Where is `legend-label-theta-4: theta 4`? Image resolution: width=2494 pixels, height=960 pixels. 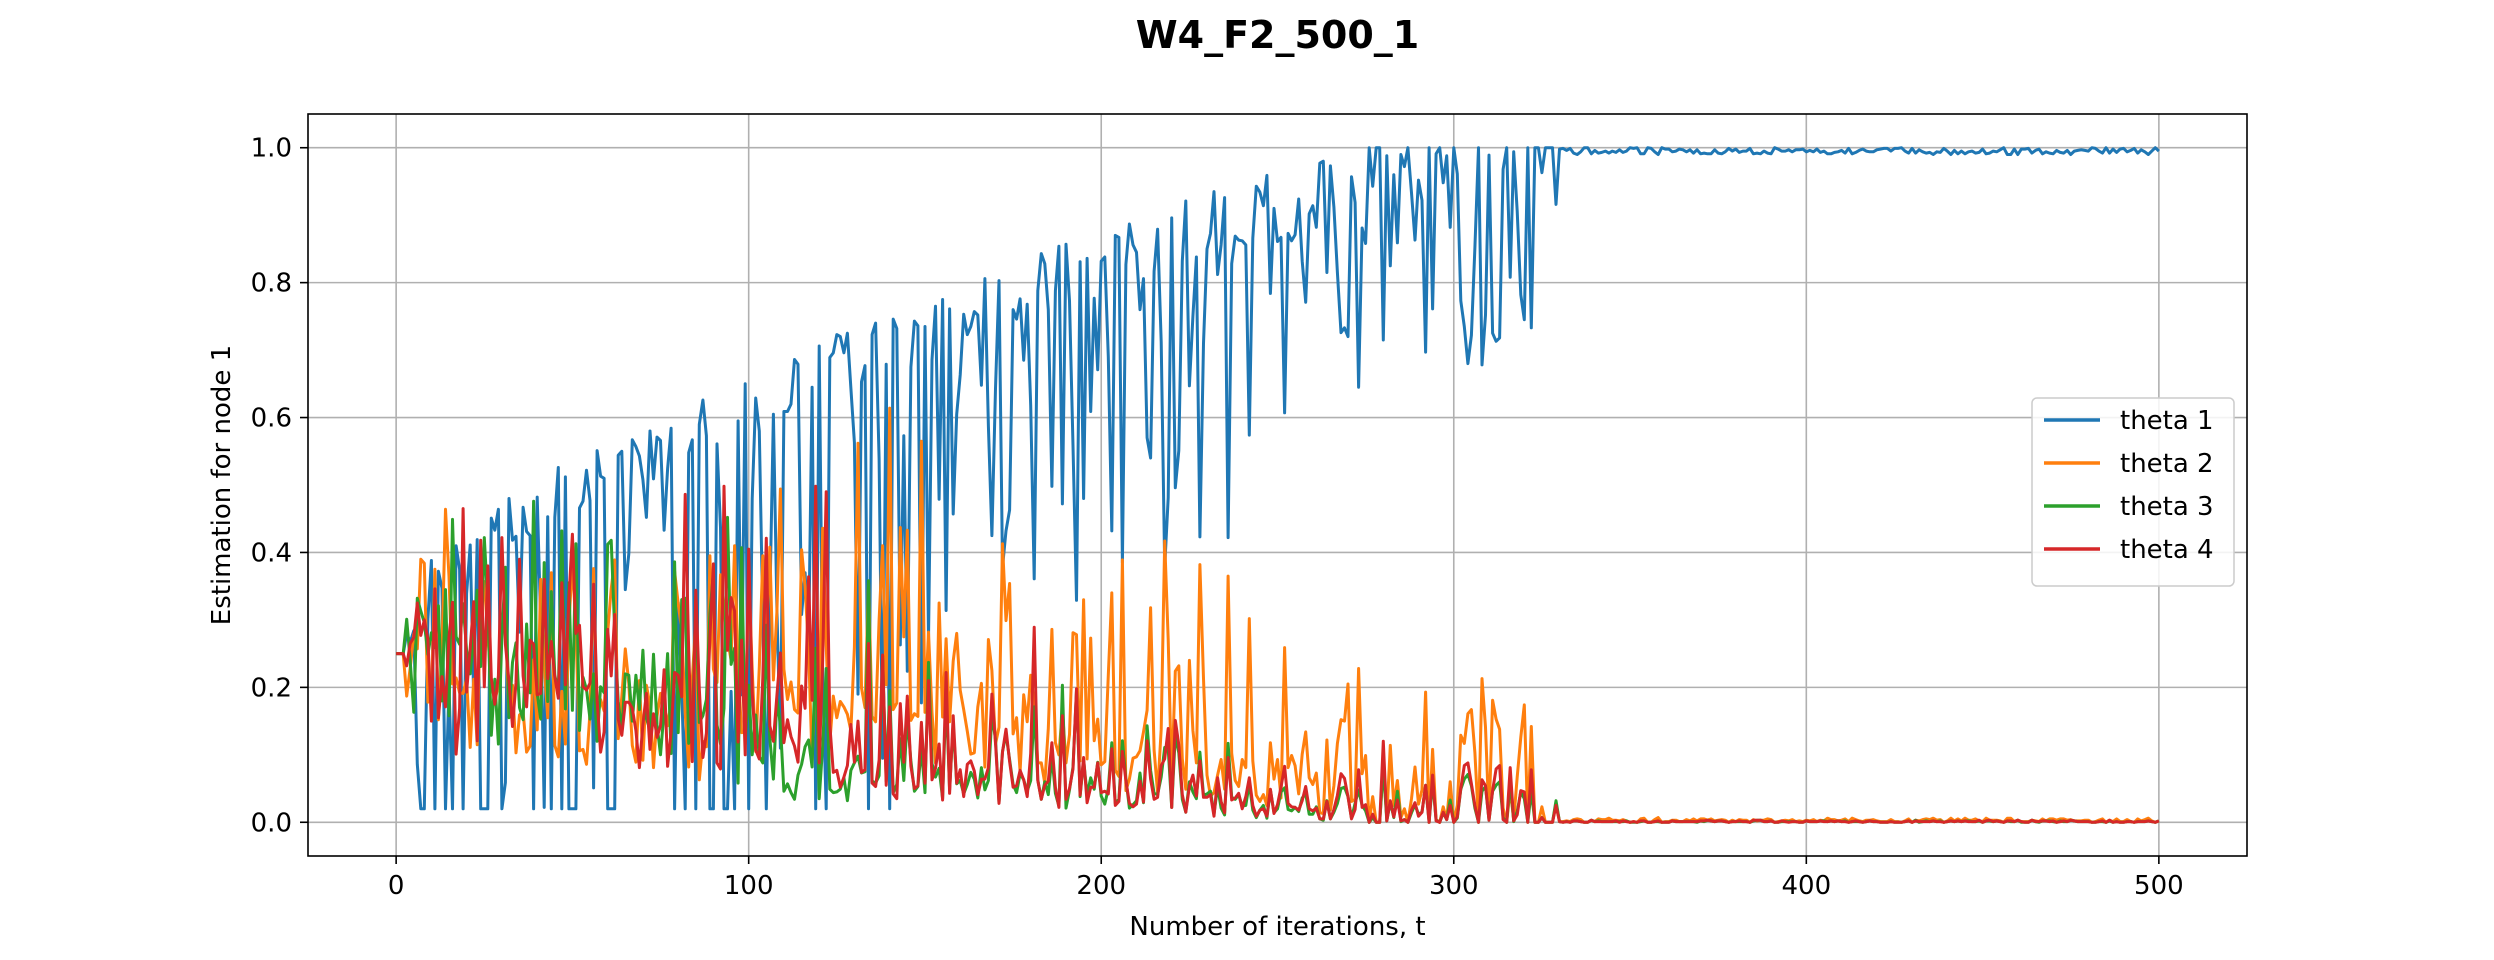
legend-label-theta-4: theta 4 is located at coordinates (2167, 550).